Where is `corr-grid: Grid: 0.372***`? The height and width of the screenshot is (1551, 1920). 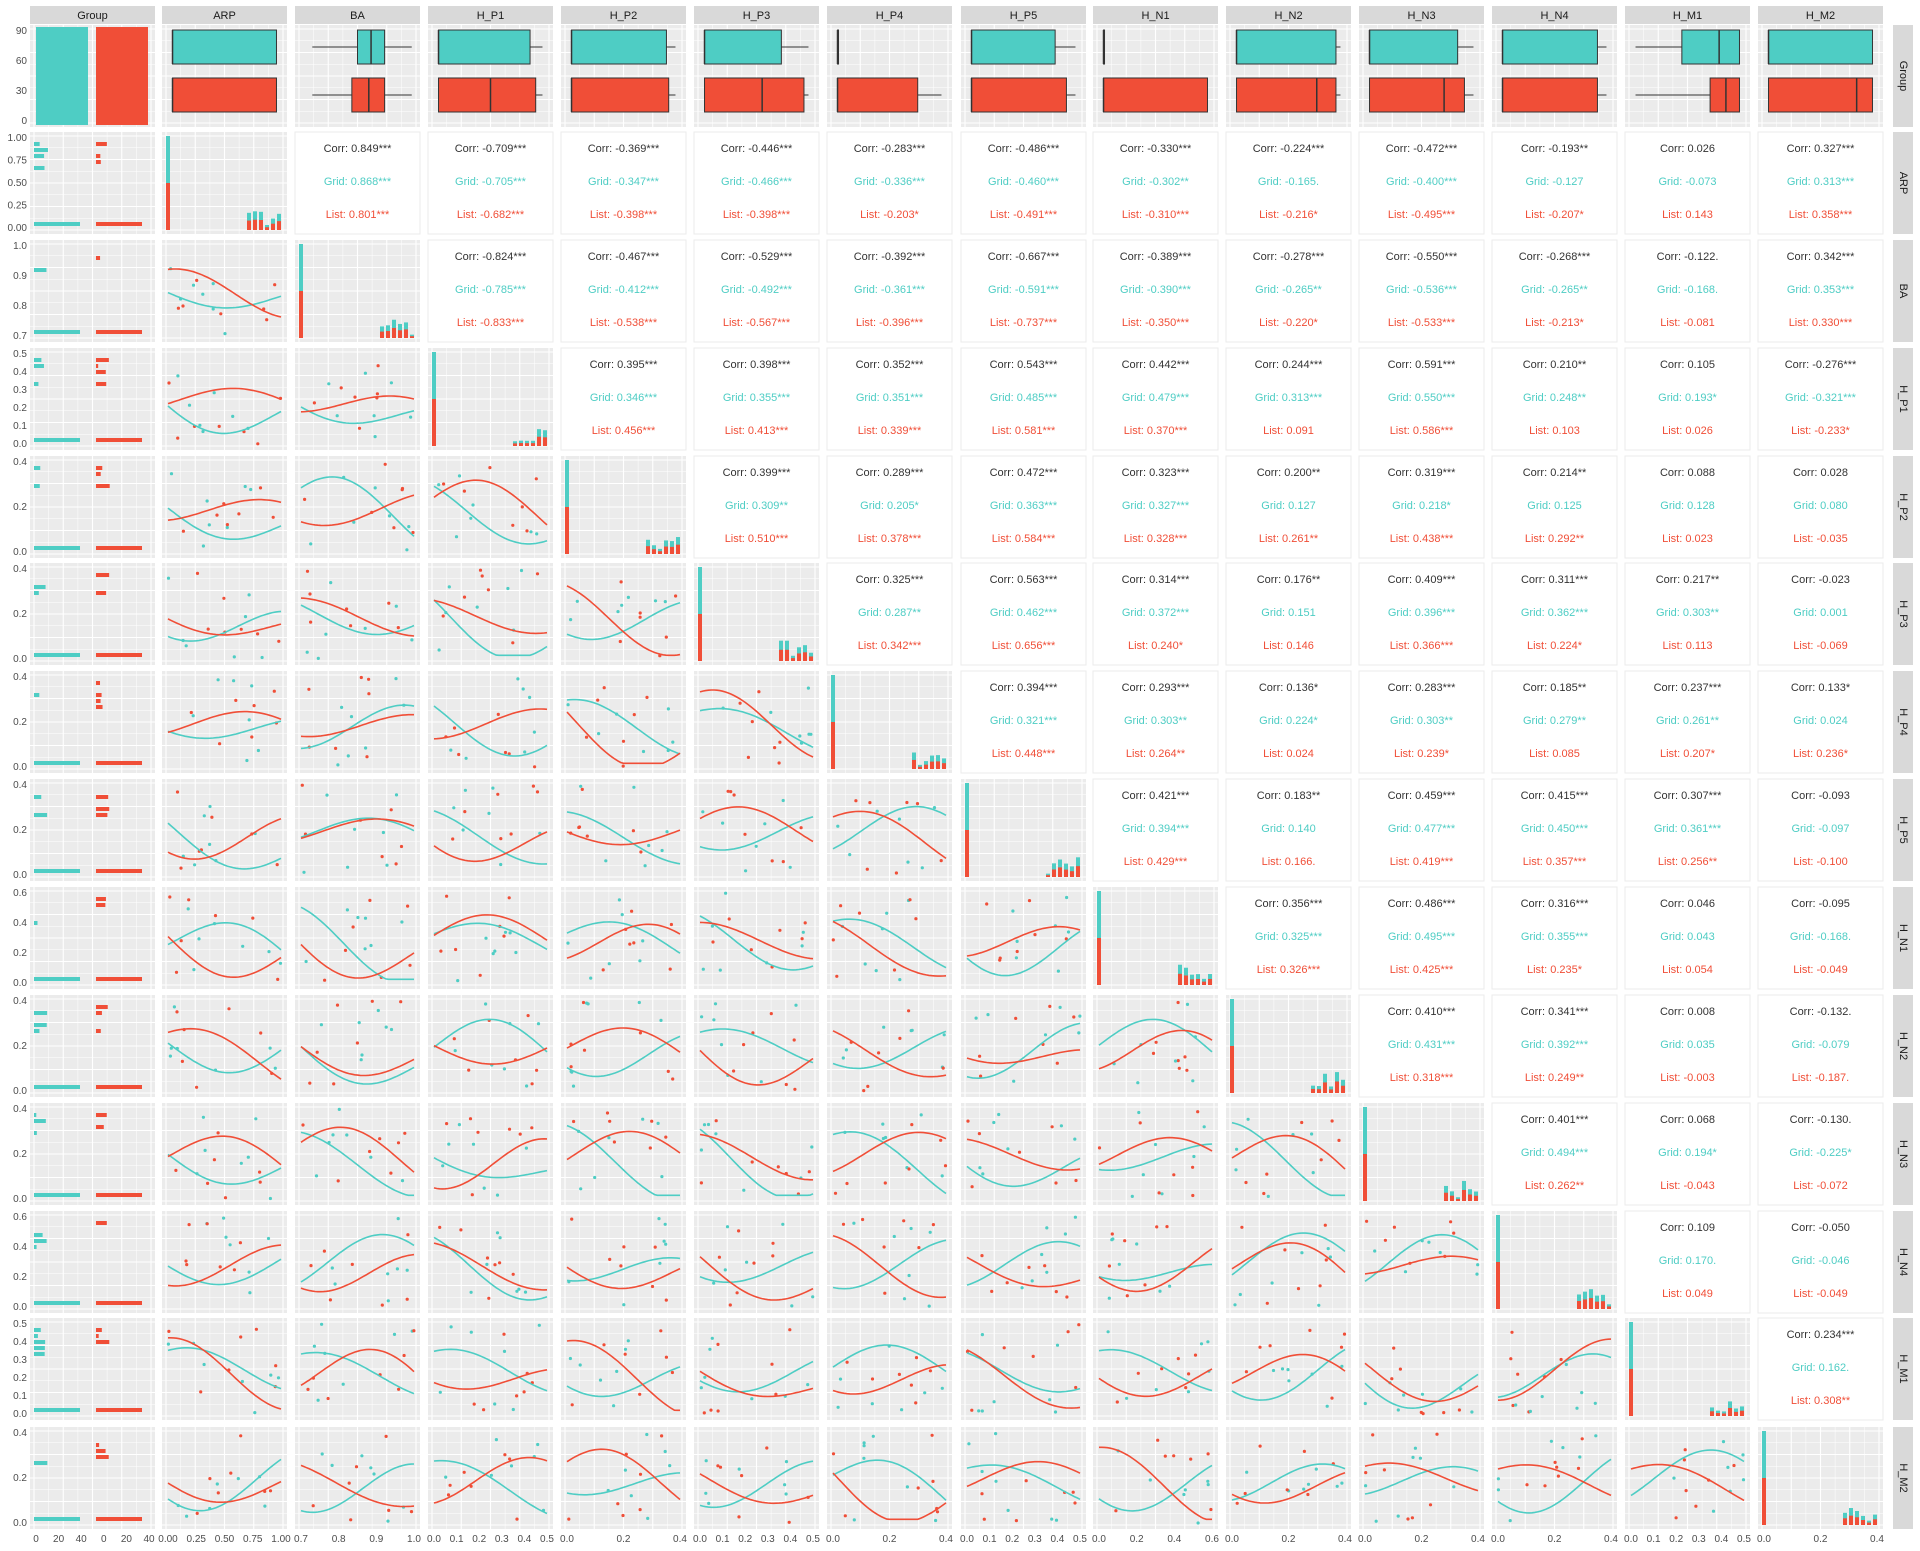
corr-grid: Grid: 0.372*** is located at coordinates (1156, 613).